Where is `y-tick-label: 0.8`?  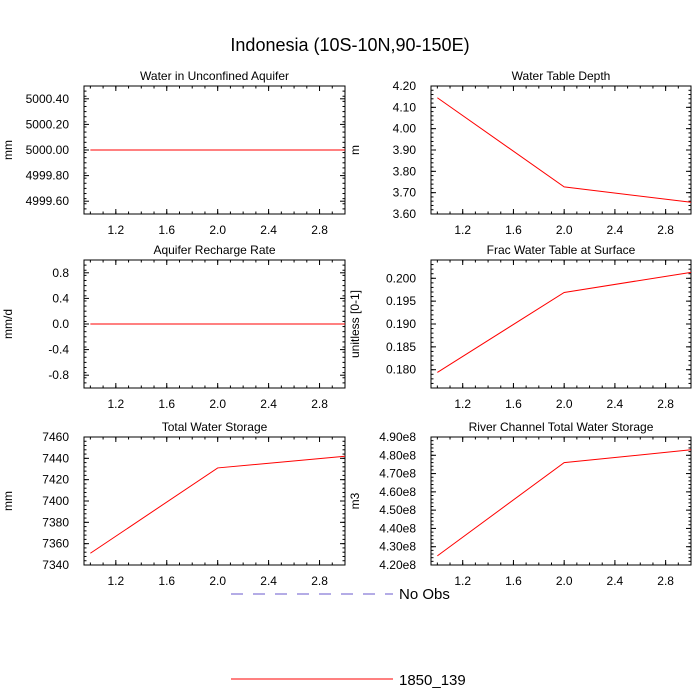 y-tick-label: 0.8 is located at coordinates (60, 273).